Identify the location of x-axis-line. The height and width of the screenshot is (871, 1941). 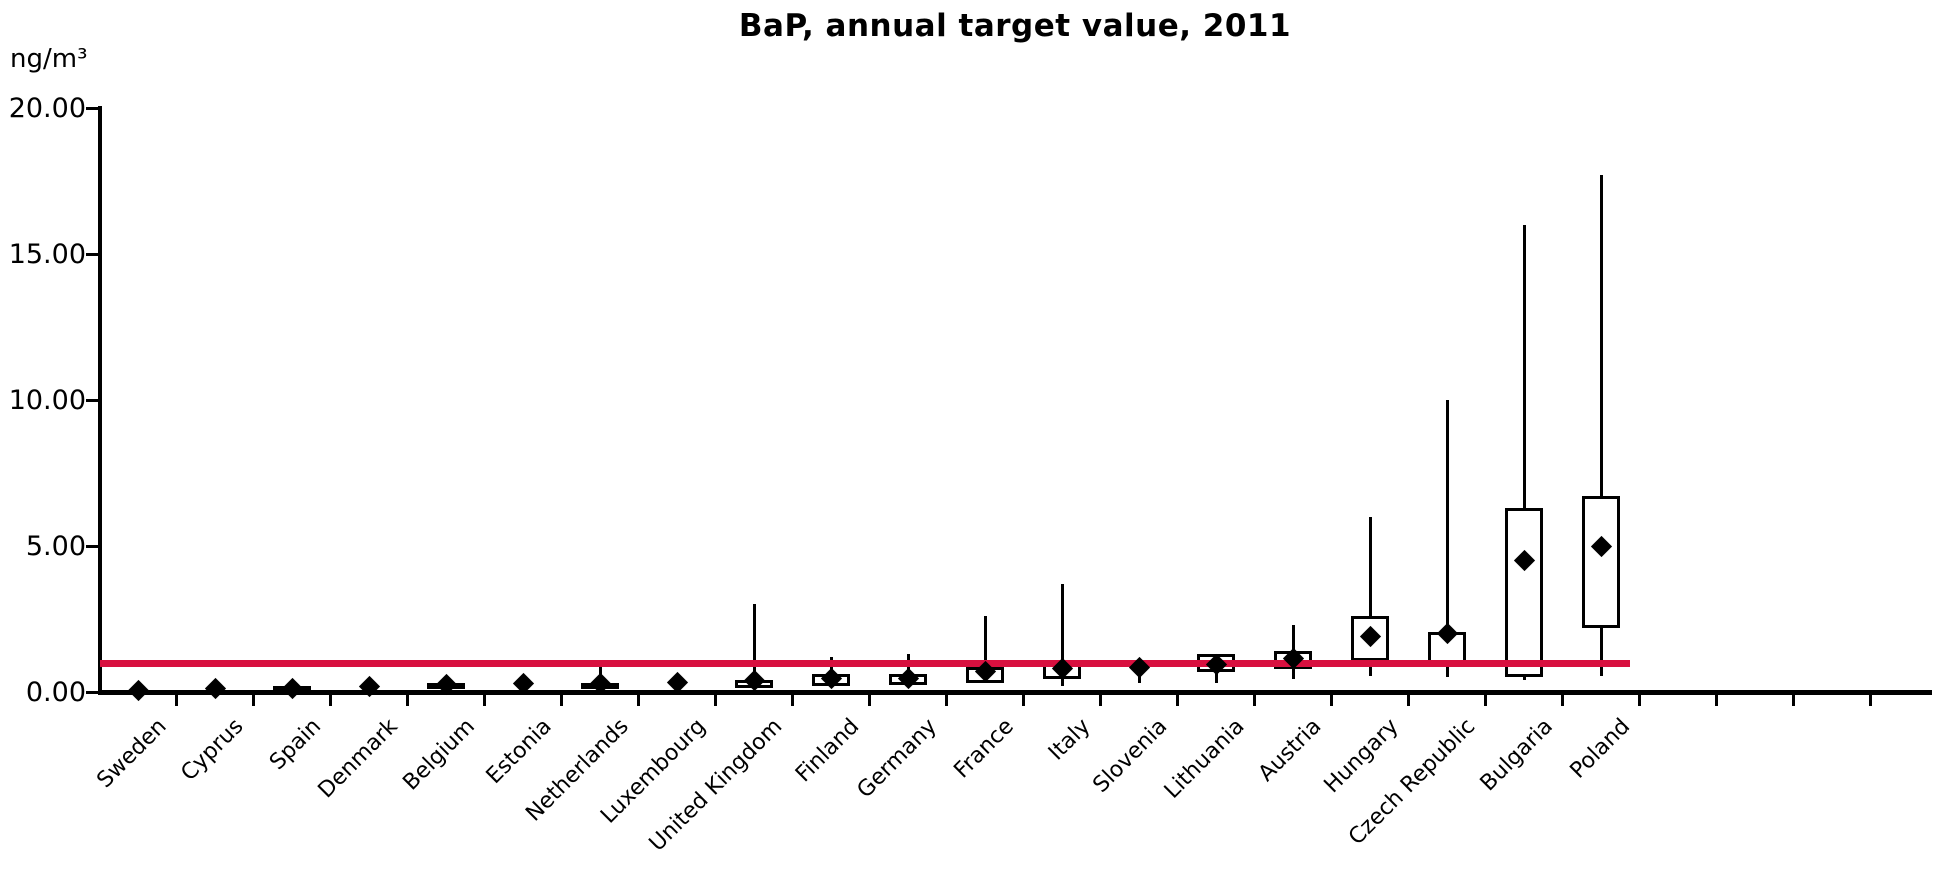
(1015, 692).